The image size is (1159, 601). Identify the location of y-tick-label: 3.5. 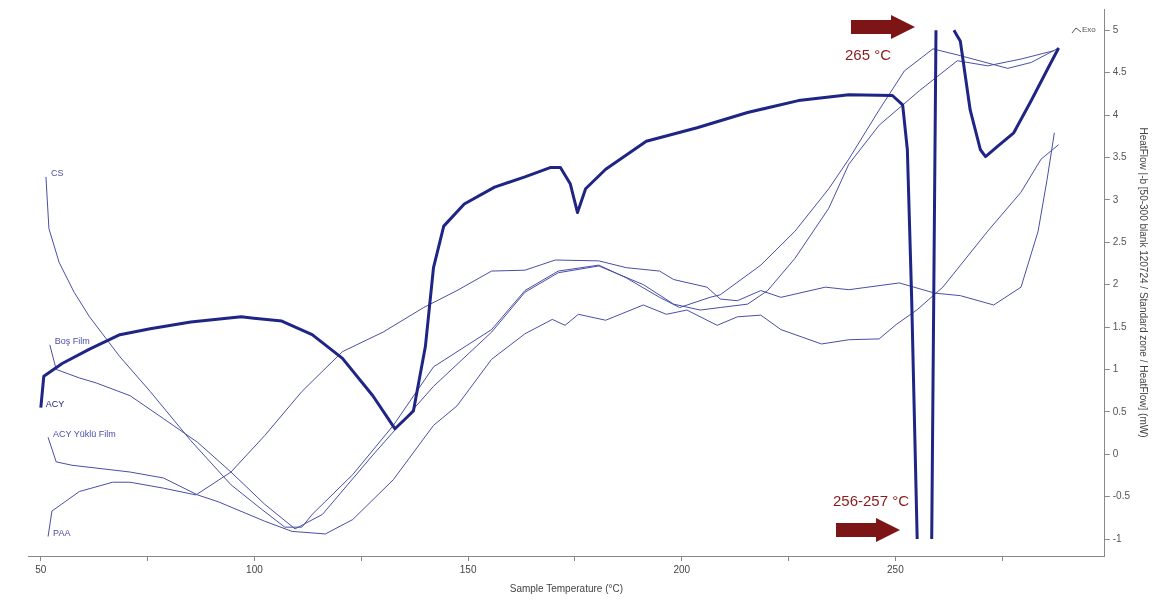
(1120, 157).